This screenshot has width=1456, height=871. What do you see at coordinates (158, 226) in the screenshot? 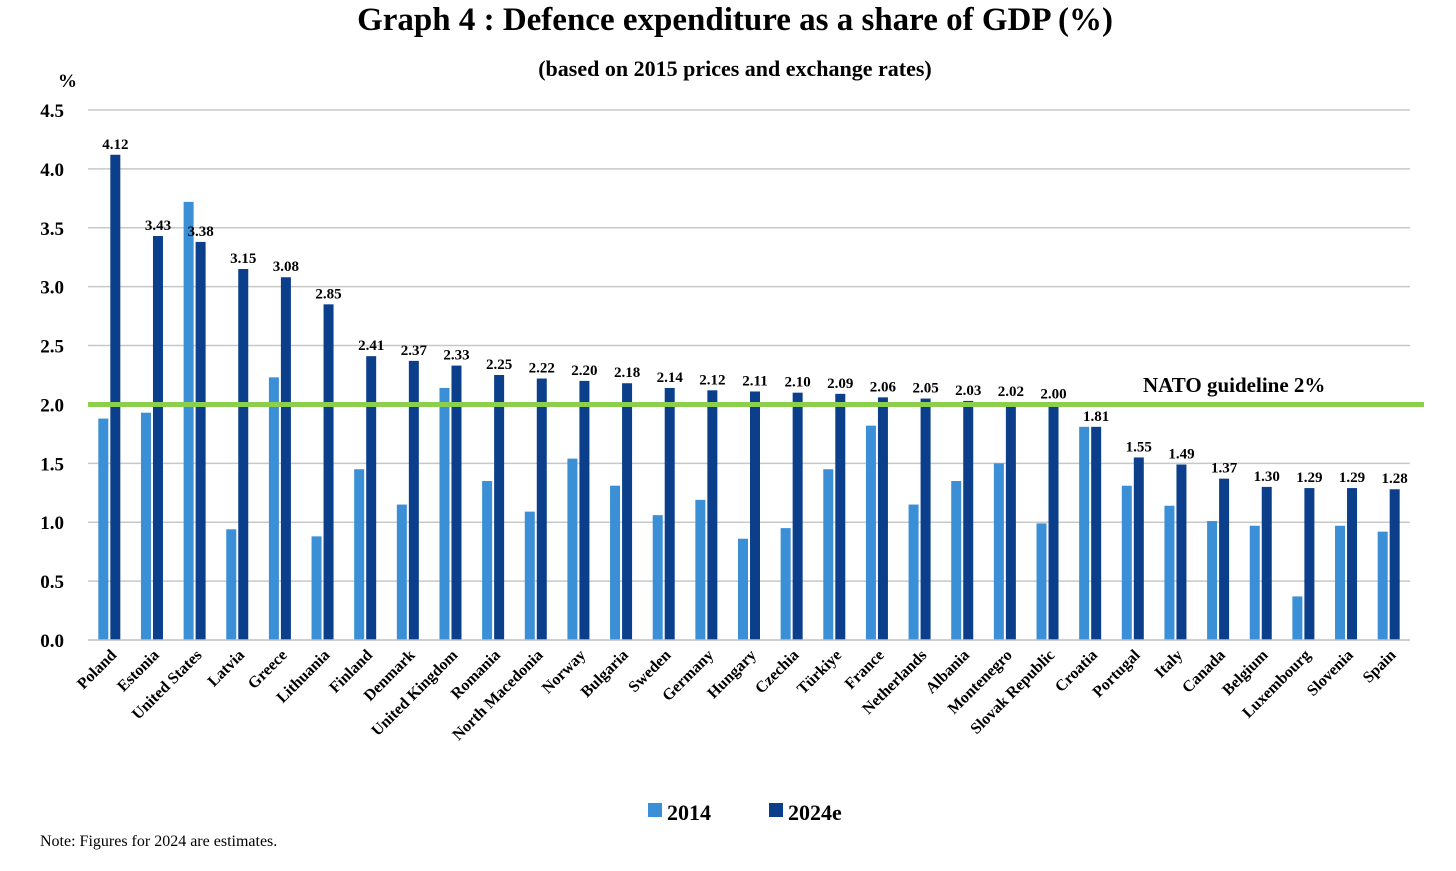
I see `data-label-2024e: 3.43` at bounding box center [158, 226].